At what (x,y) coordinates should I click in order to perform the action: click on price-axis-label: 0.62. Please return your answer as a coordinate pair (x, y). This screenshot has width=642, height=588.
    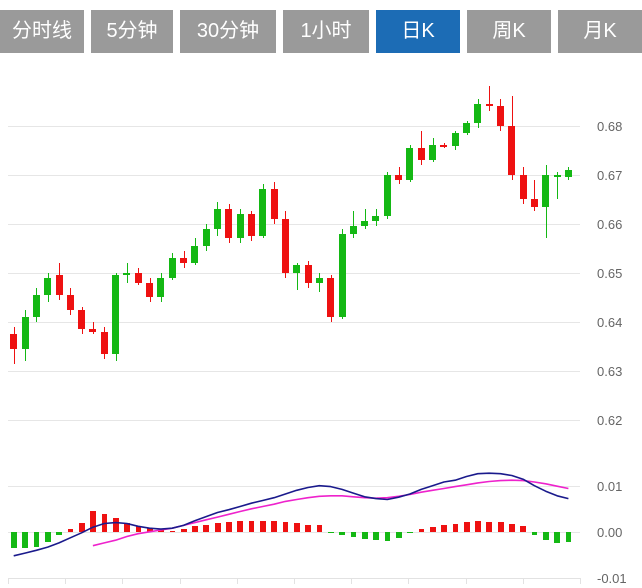
    Looking at the image, I should click on (610, 420).